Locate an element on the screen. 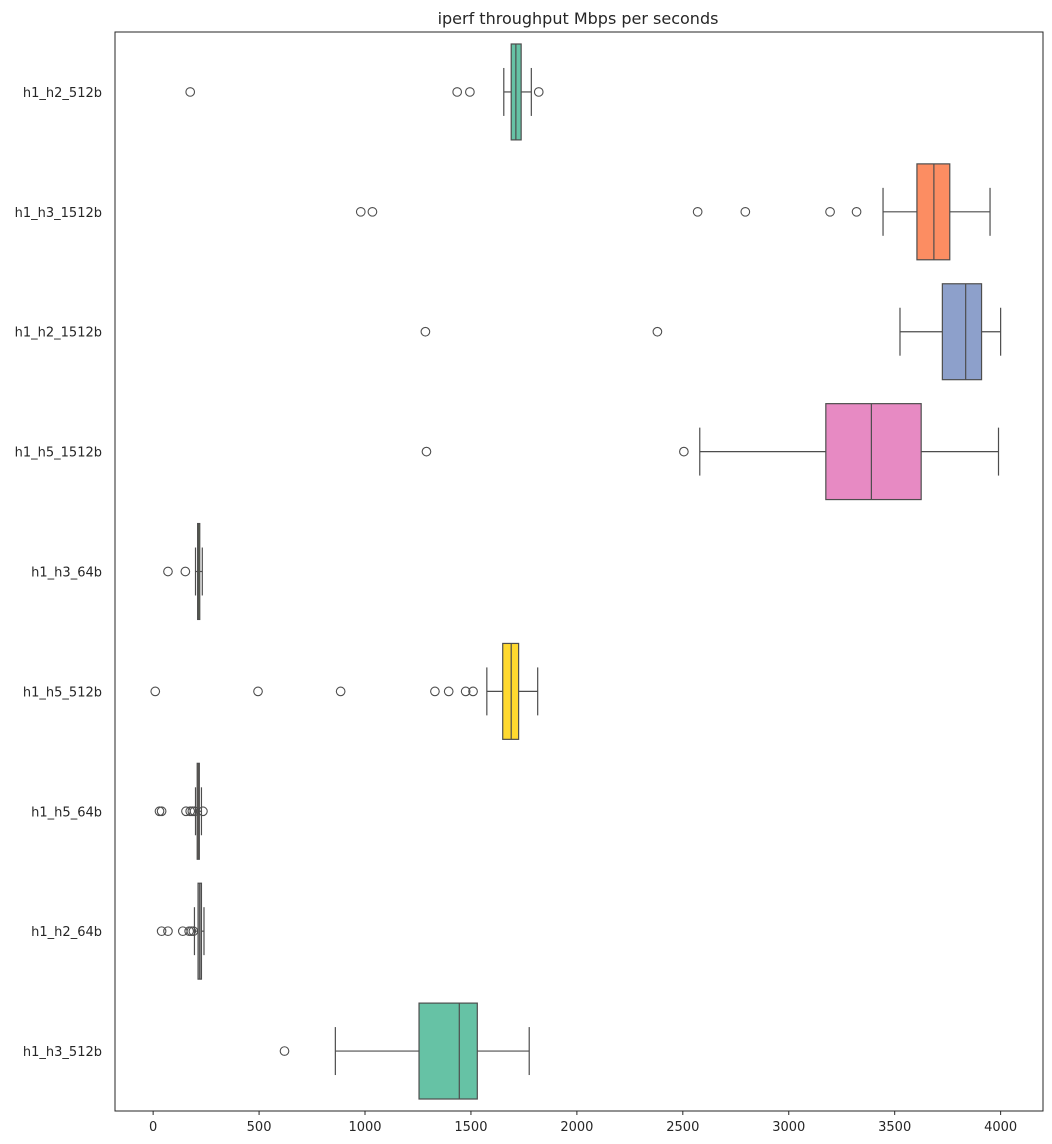 This screenshot has width=1052, height=1144. y-tick-label: h1_h2_1512b is located at coordinates (58, 333).